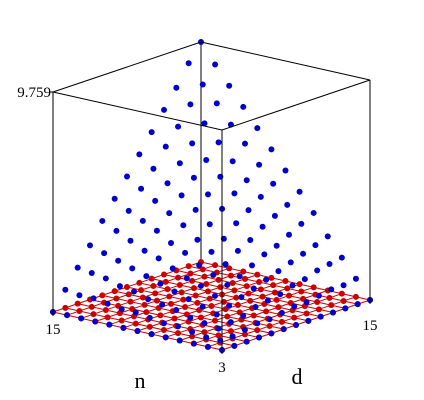 This screenshot has width=424, height=400. I want to click on y-axis-label: d, so click(297, 376).